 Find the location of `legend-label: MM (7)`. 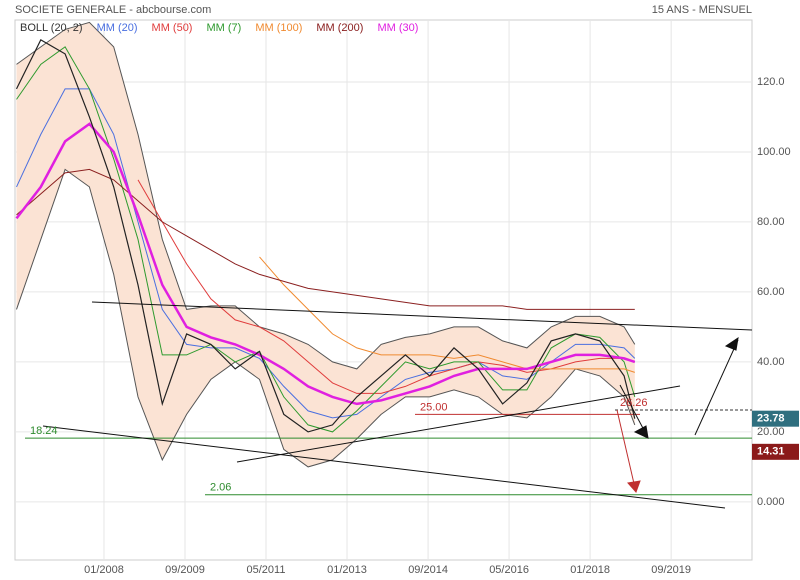

legend-label: MM (7) is located at coordinates (223, 28).